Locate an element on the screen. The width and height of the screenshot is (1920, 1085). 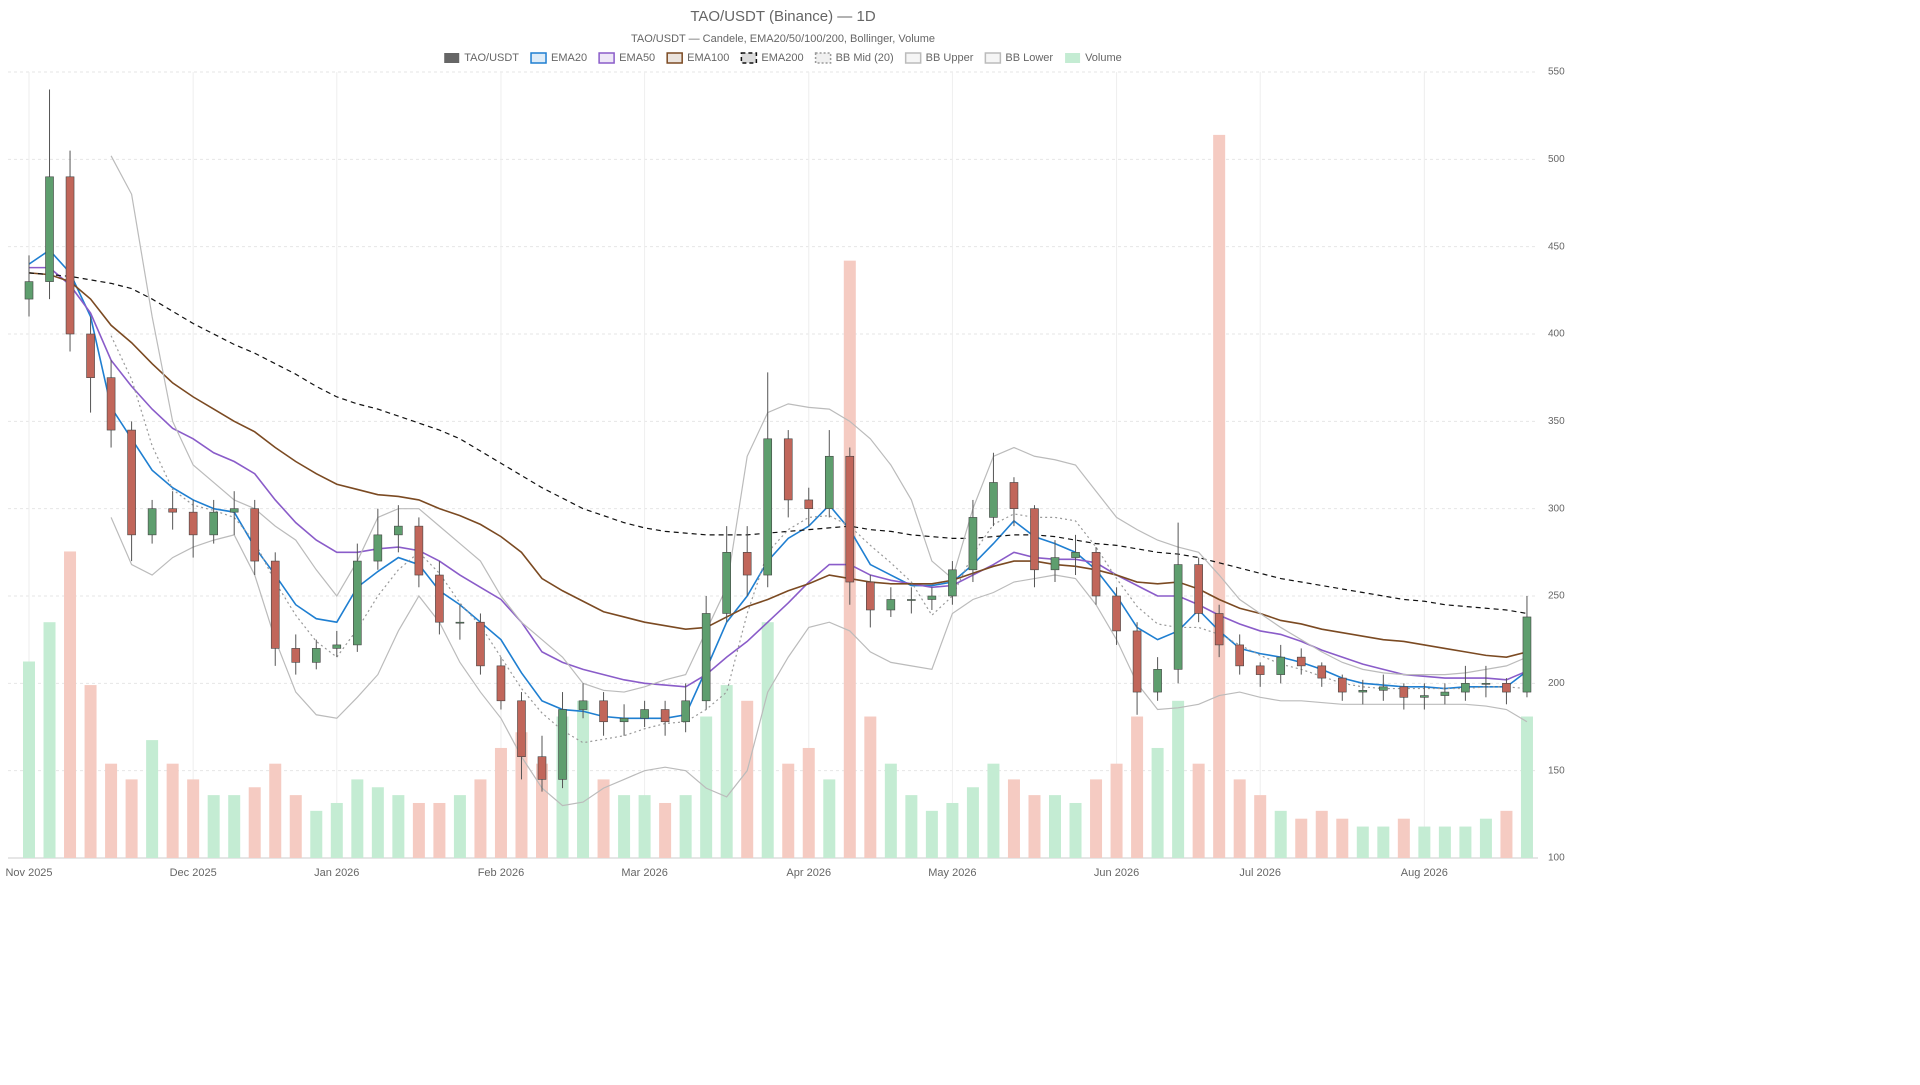
y-tick-label: 100 is located at coordinates (1556, 858).